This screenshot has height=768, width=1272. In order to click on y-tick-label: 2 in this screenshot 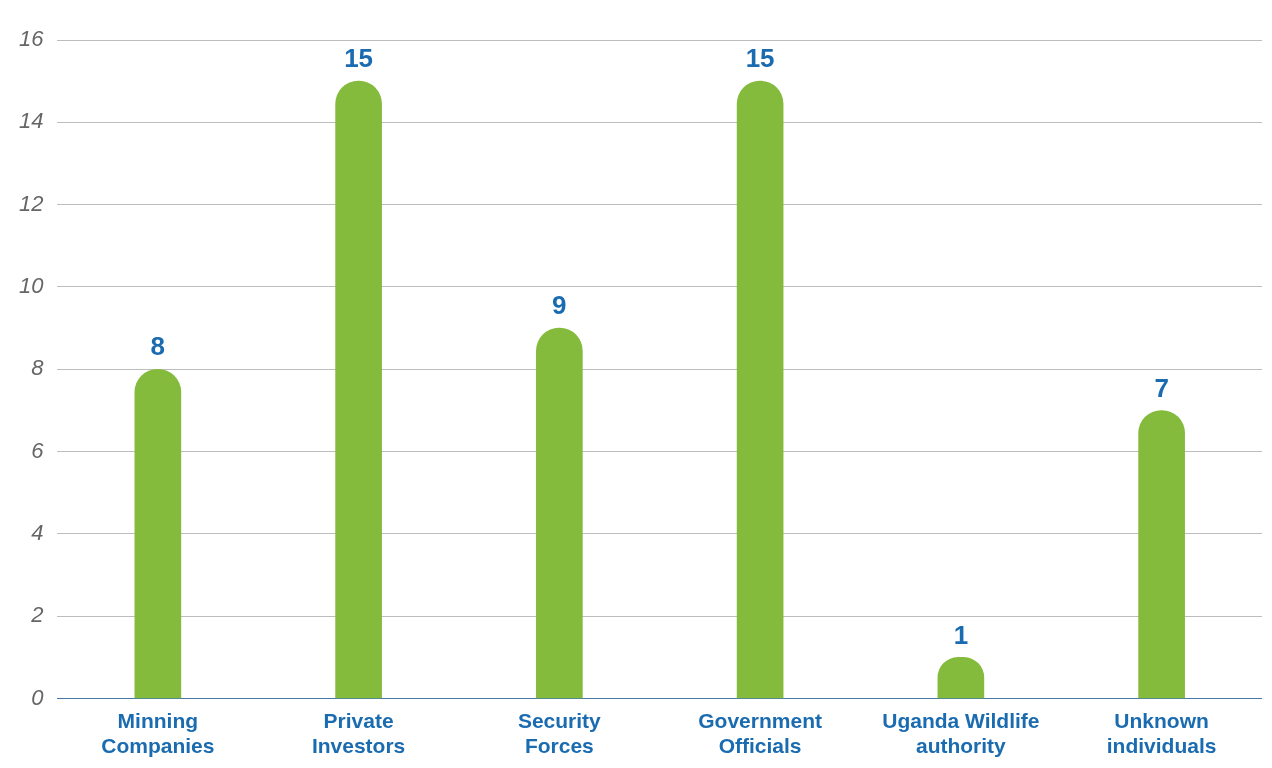, I will do `click(37, 615)`.